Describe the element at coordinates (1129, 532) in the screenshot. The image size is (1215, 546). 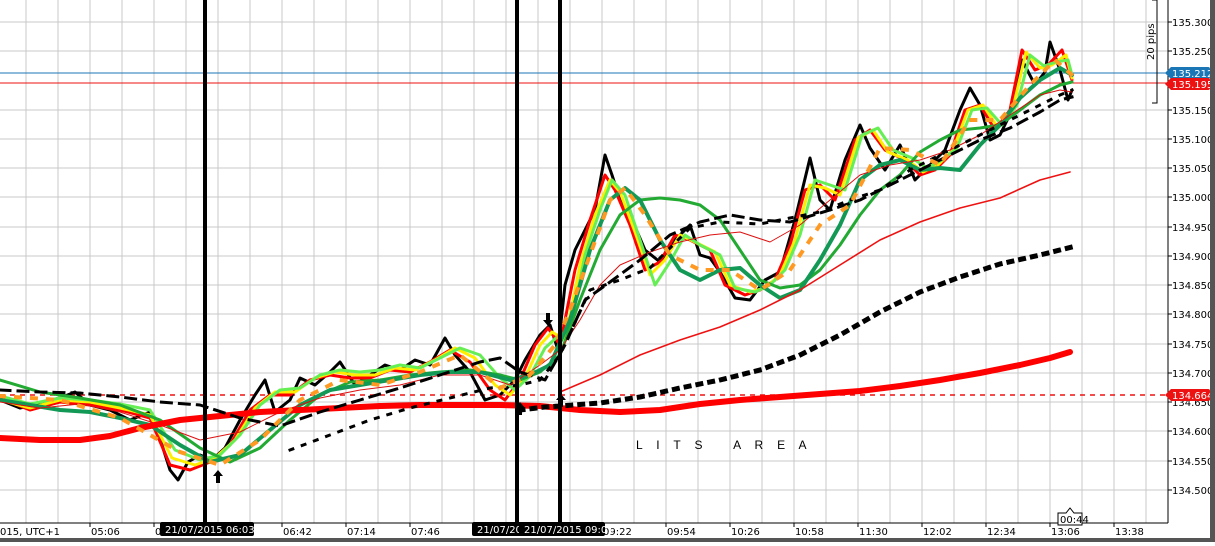
I see `x-tick-label: 13:38` at that location.